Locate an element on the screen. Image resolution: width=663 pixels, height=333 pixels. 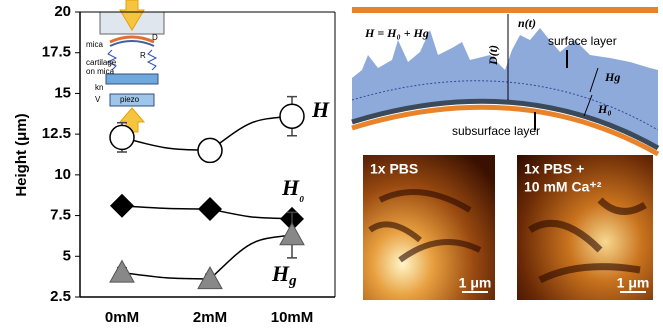
inset-label: D is located at coordinates (155, 37).